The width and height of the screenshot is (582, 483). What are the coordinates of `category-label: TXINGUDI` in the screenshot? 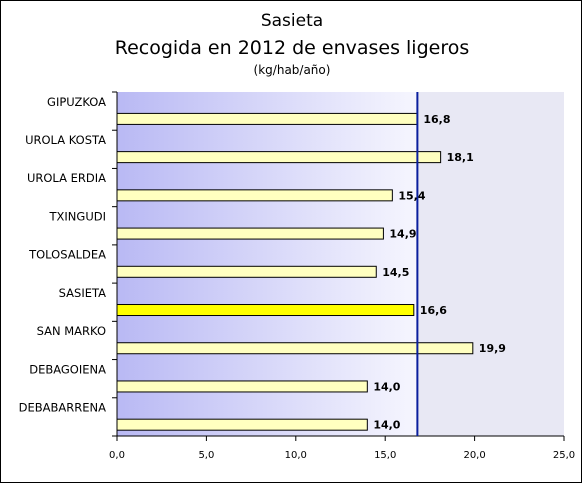 It's located at (77, 216).